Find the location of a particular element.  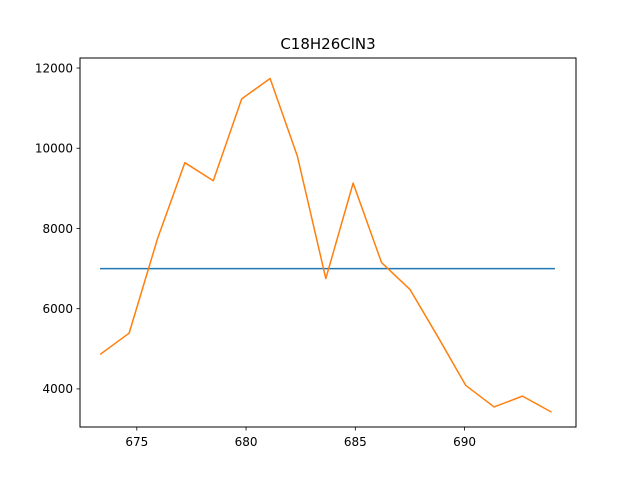

x-tick-label: 675 is located at coordinates (136, 442).